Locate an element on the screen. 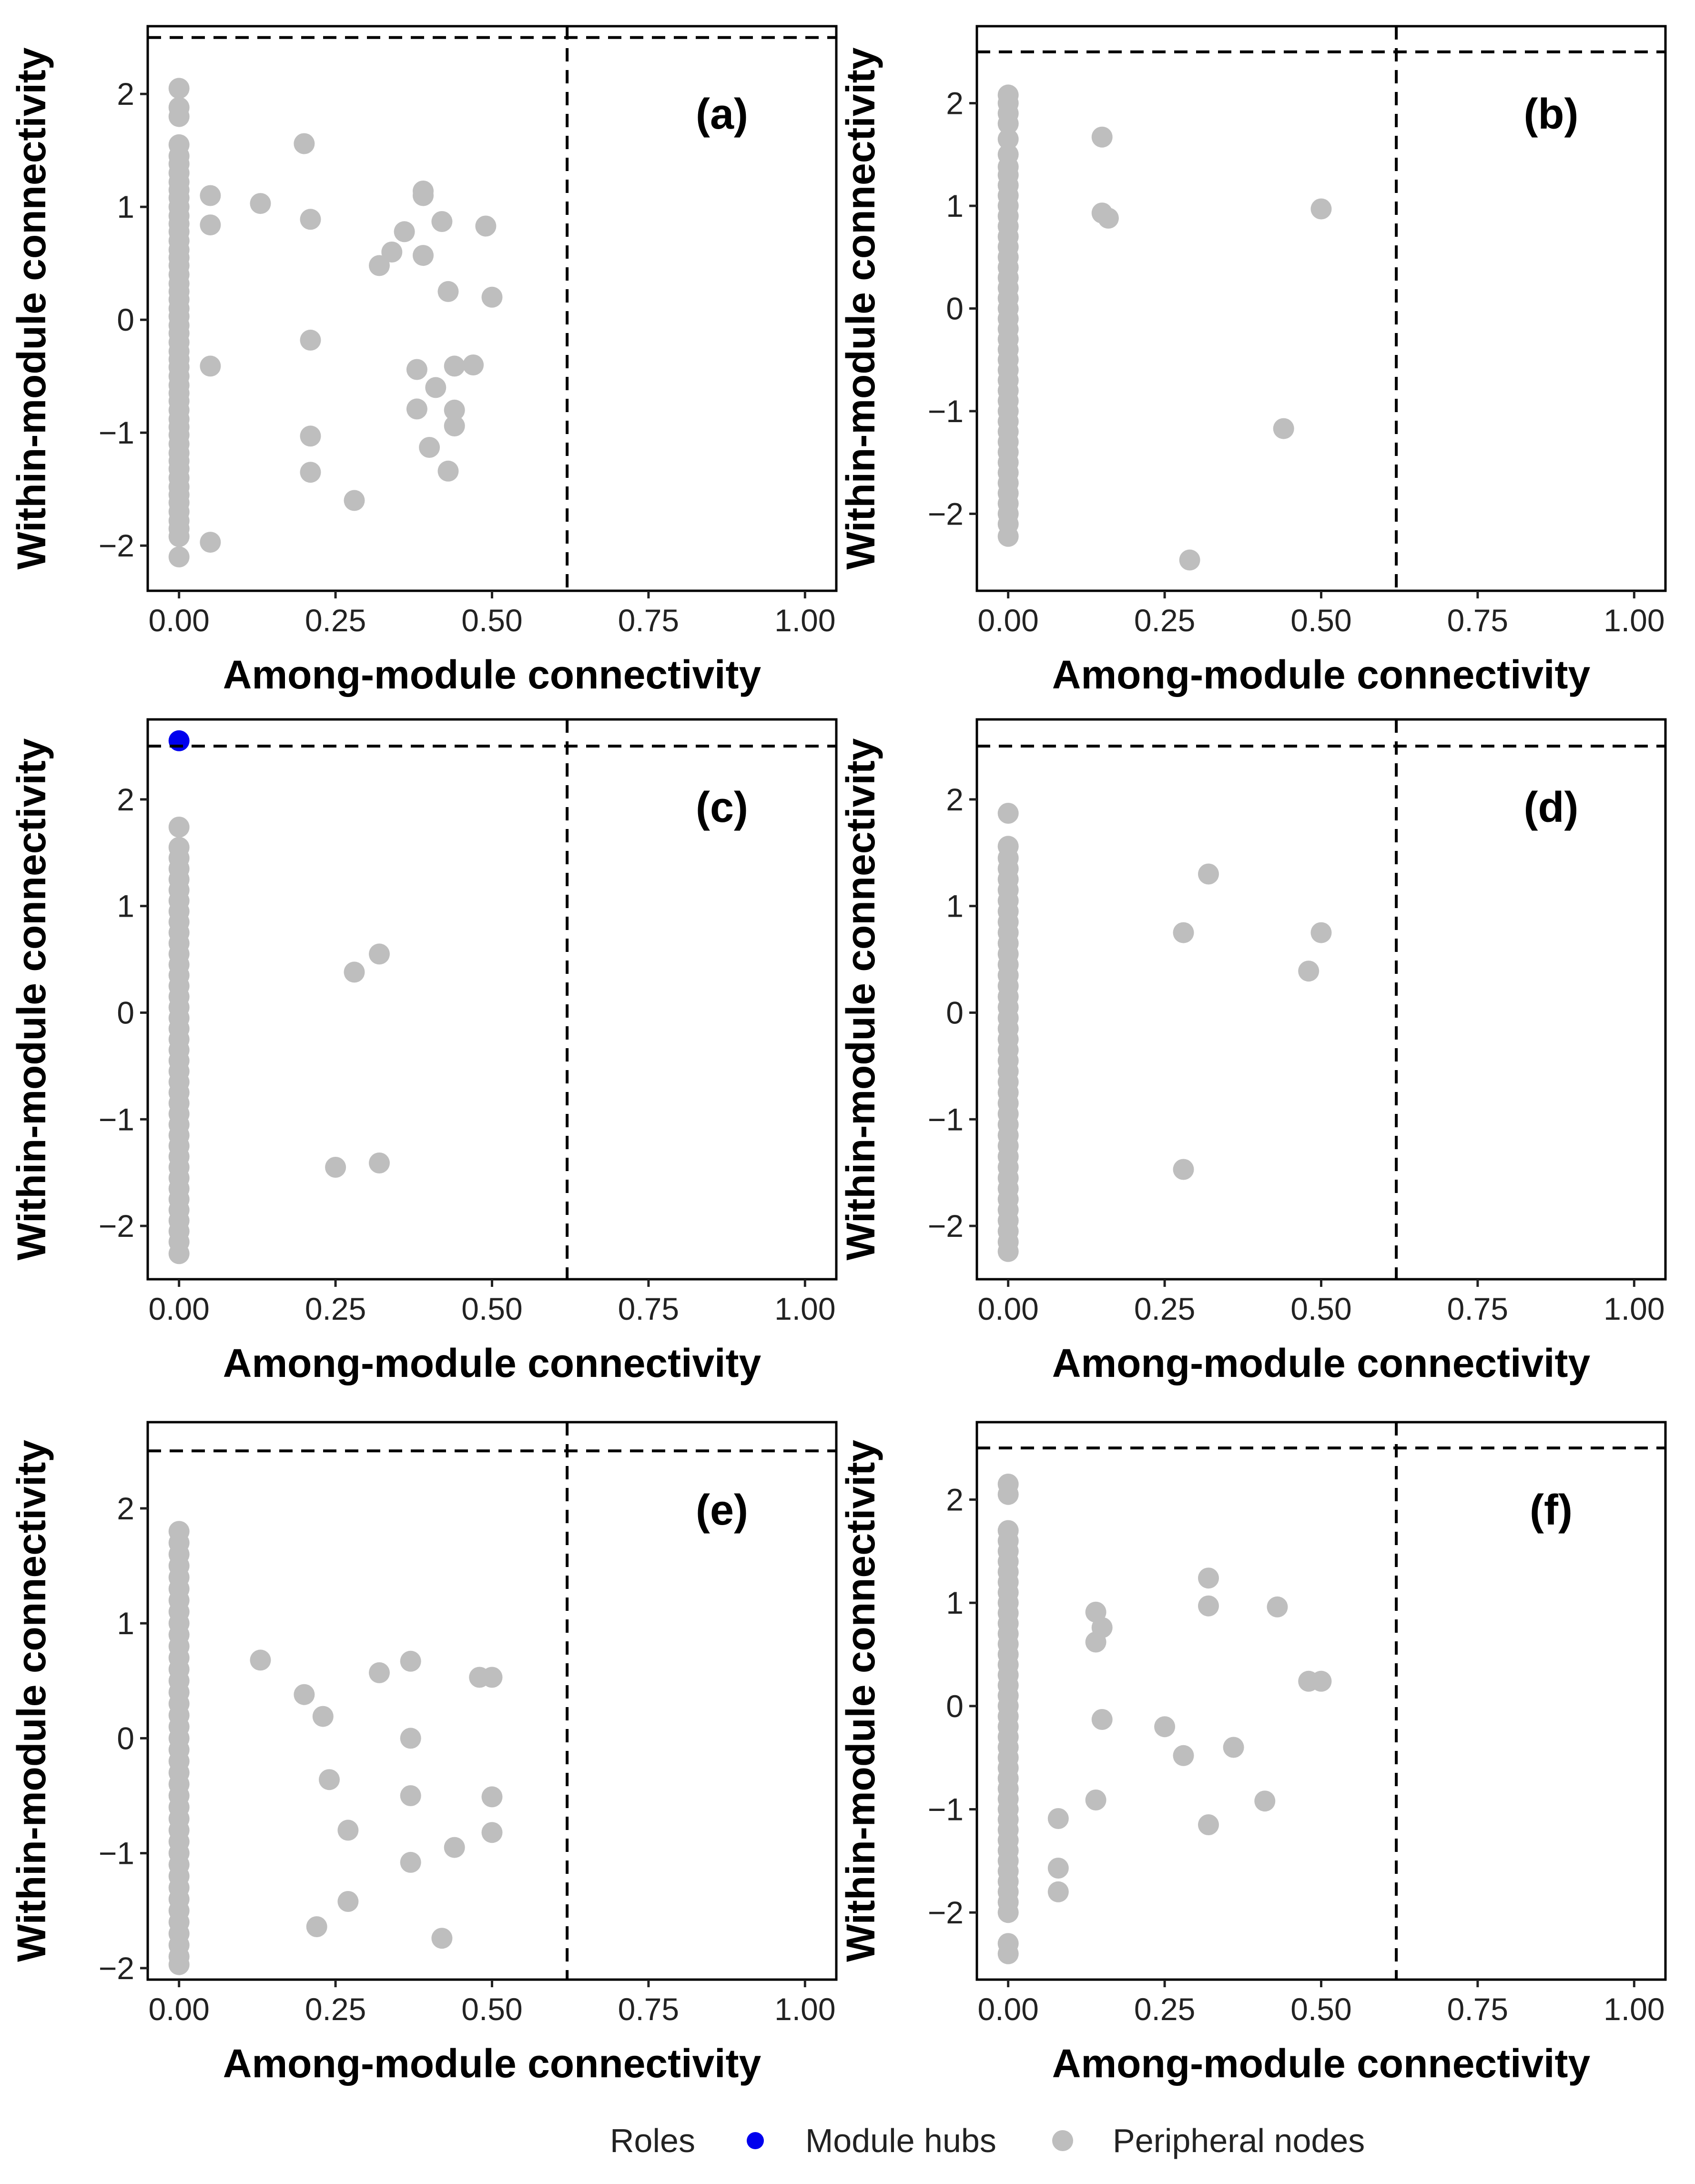 Image resolution: width=1695 pixels, height=2184 pixels. panel-label: (c) is located at coordinates (722, 808).